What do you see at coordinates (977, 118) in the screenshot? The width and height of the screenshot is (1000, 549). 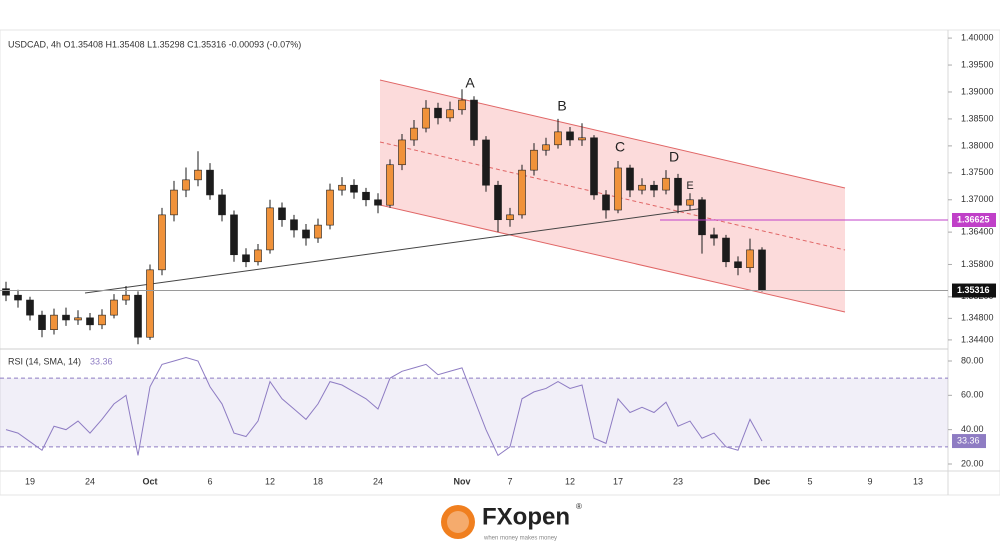 I see `y-tick-label: 1.38500` at bounding box center [977, 118].